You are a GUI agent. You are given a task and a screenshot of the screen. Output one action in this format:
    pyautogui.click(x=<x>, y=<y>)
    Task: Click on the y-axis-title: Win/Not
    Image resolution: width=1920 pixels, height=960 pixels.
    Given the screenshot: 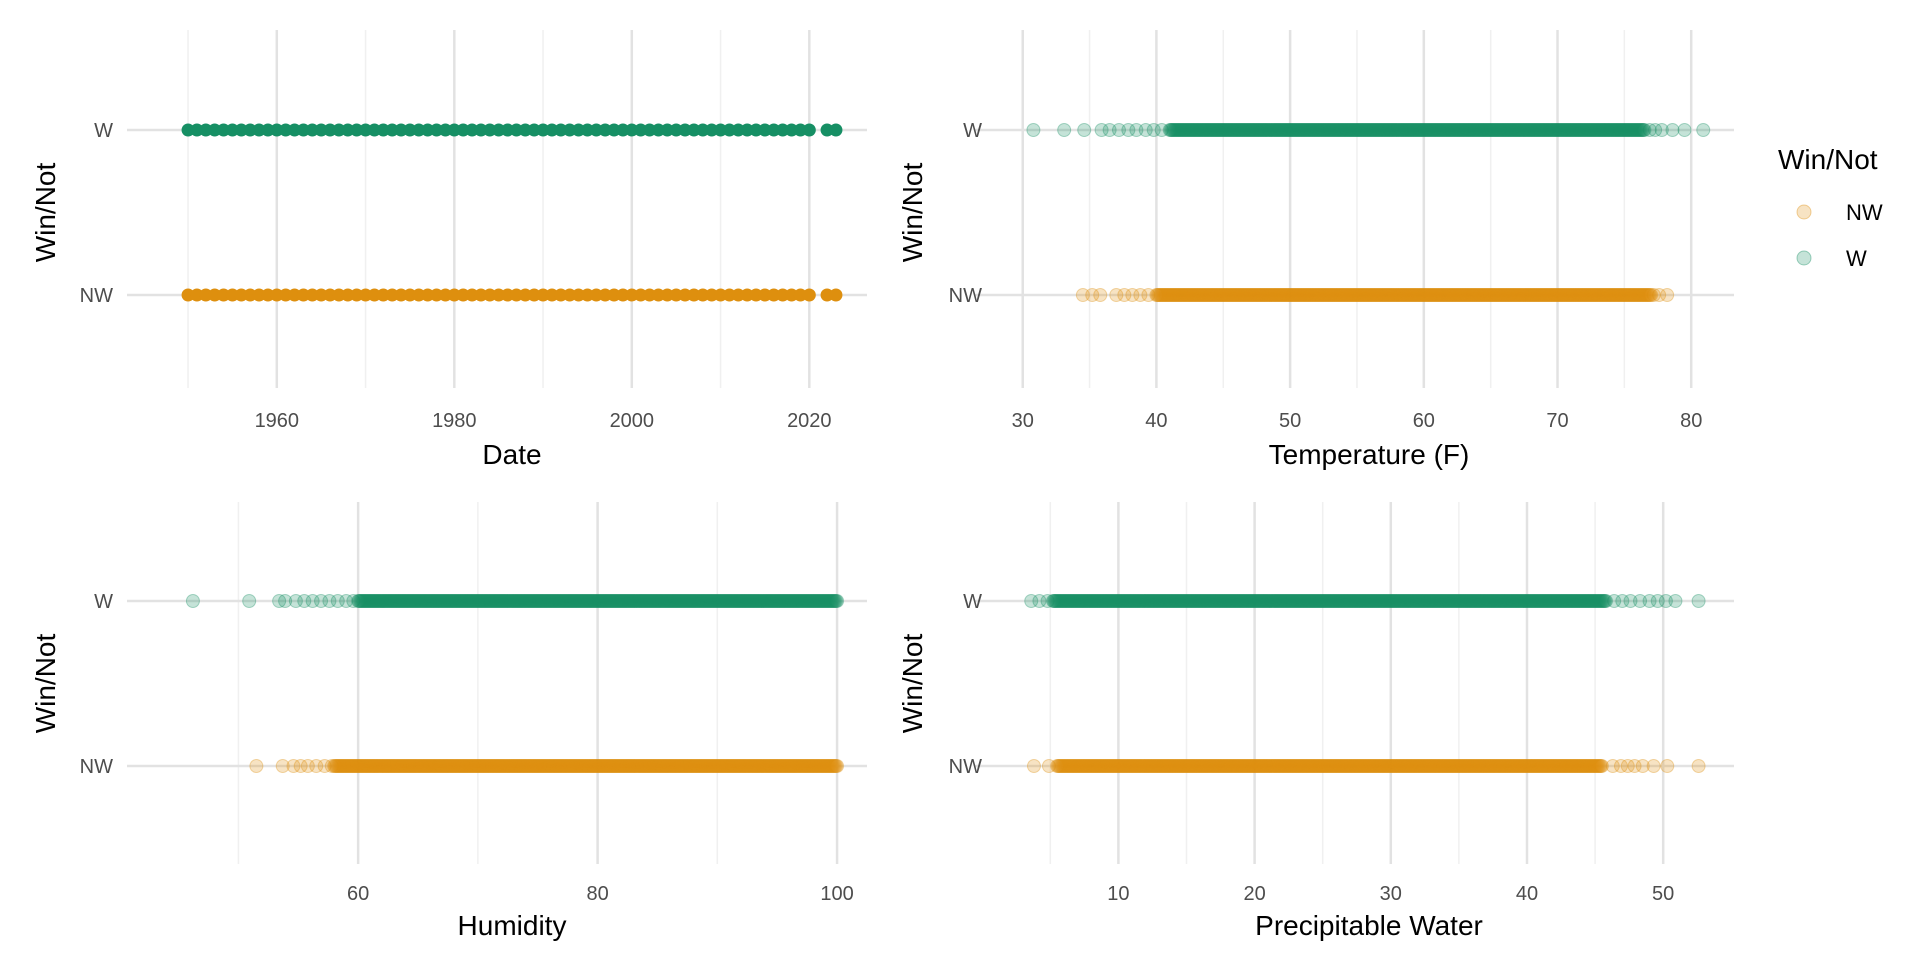 What is the action you would take?
    pyautogui.click(x=45, y=683)
    